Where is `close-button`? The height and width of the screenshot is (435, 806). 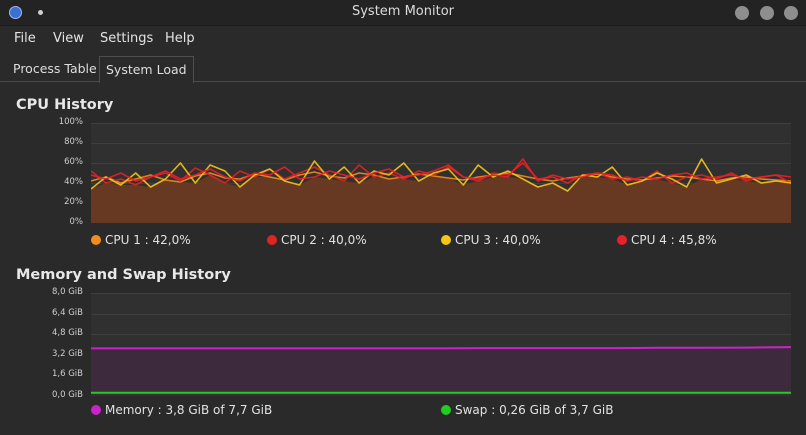 close-button is located at coordinates (791, 13).